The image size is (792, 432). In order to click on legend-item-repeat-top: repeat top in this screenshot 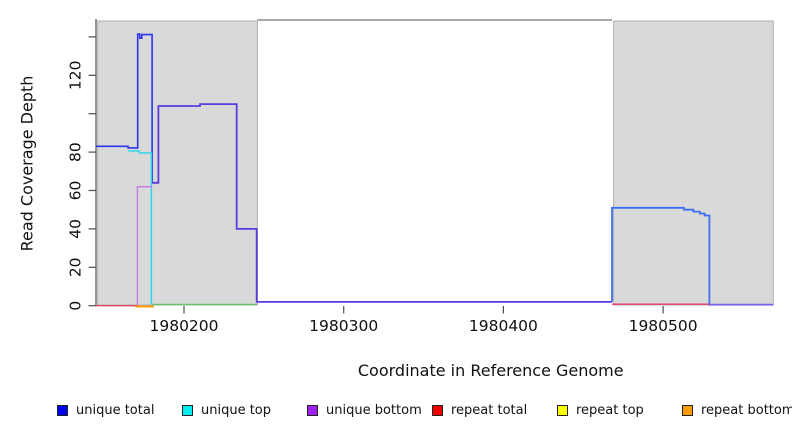, I will do `click(600, 410)`.